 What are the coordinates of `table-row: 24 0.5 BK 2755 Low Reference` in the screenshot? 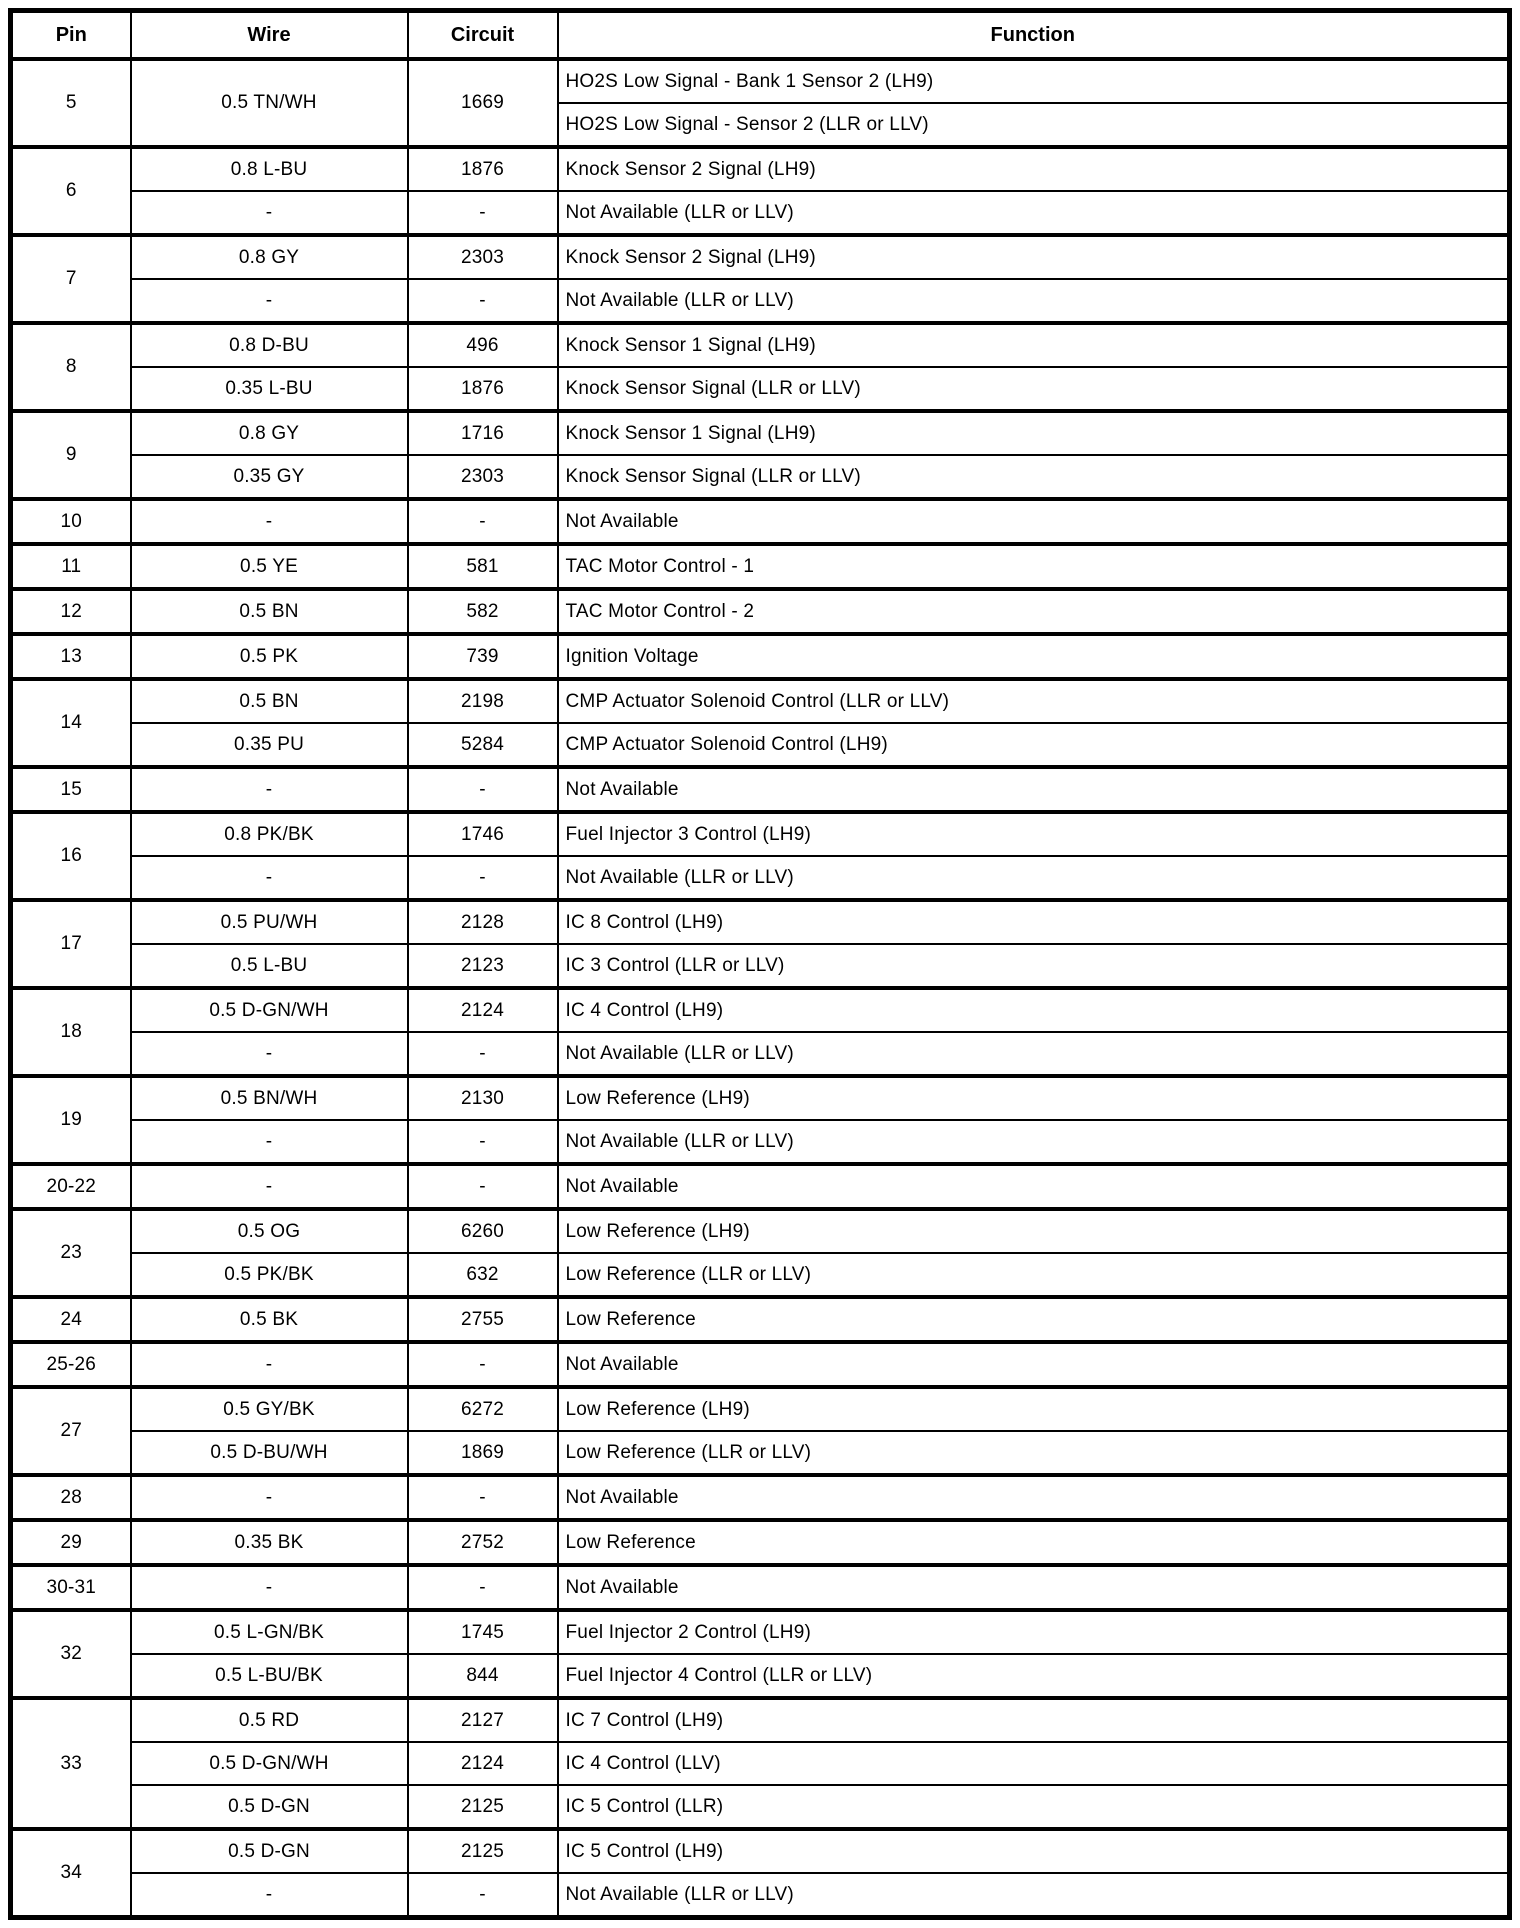 It's located at (760, 1319).